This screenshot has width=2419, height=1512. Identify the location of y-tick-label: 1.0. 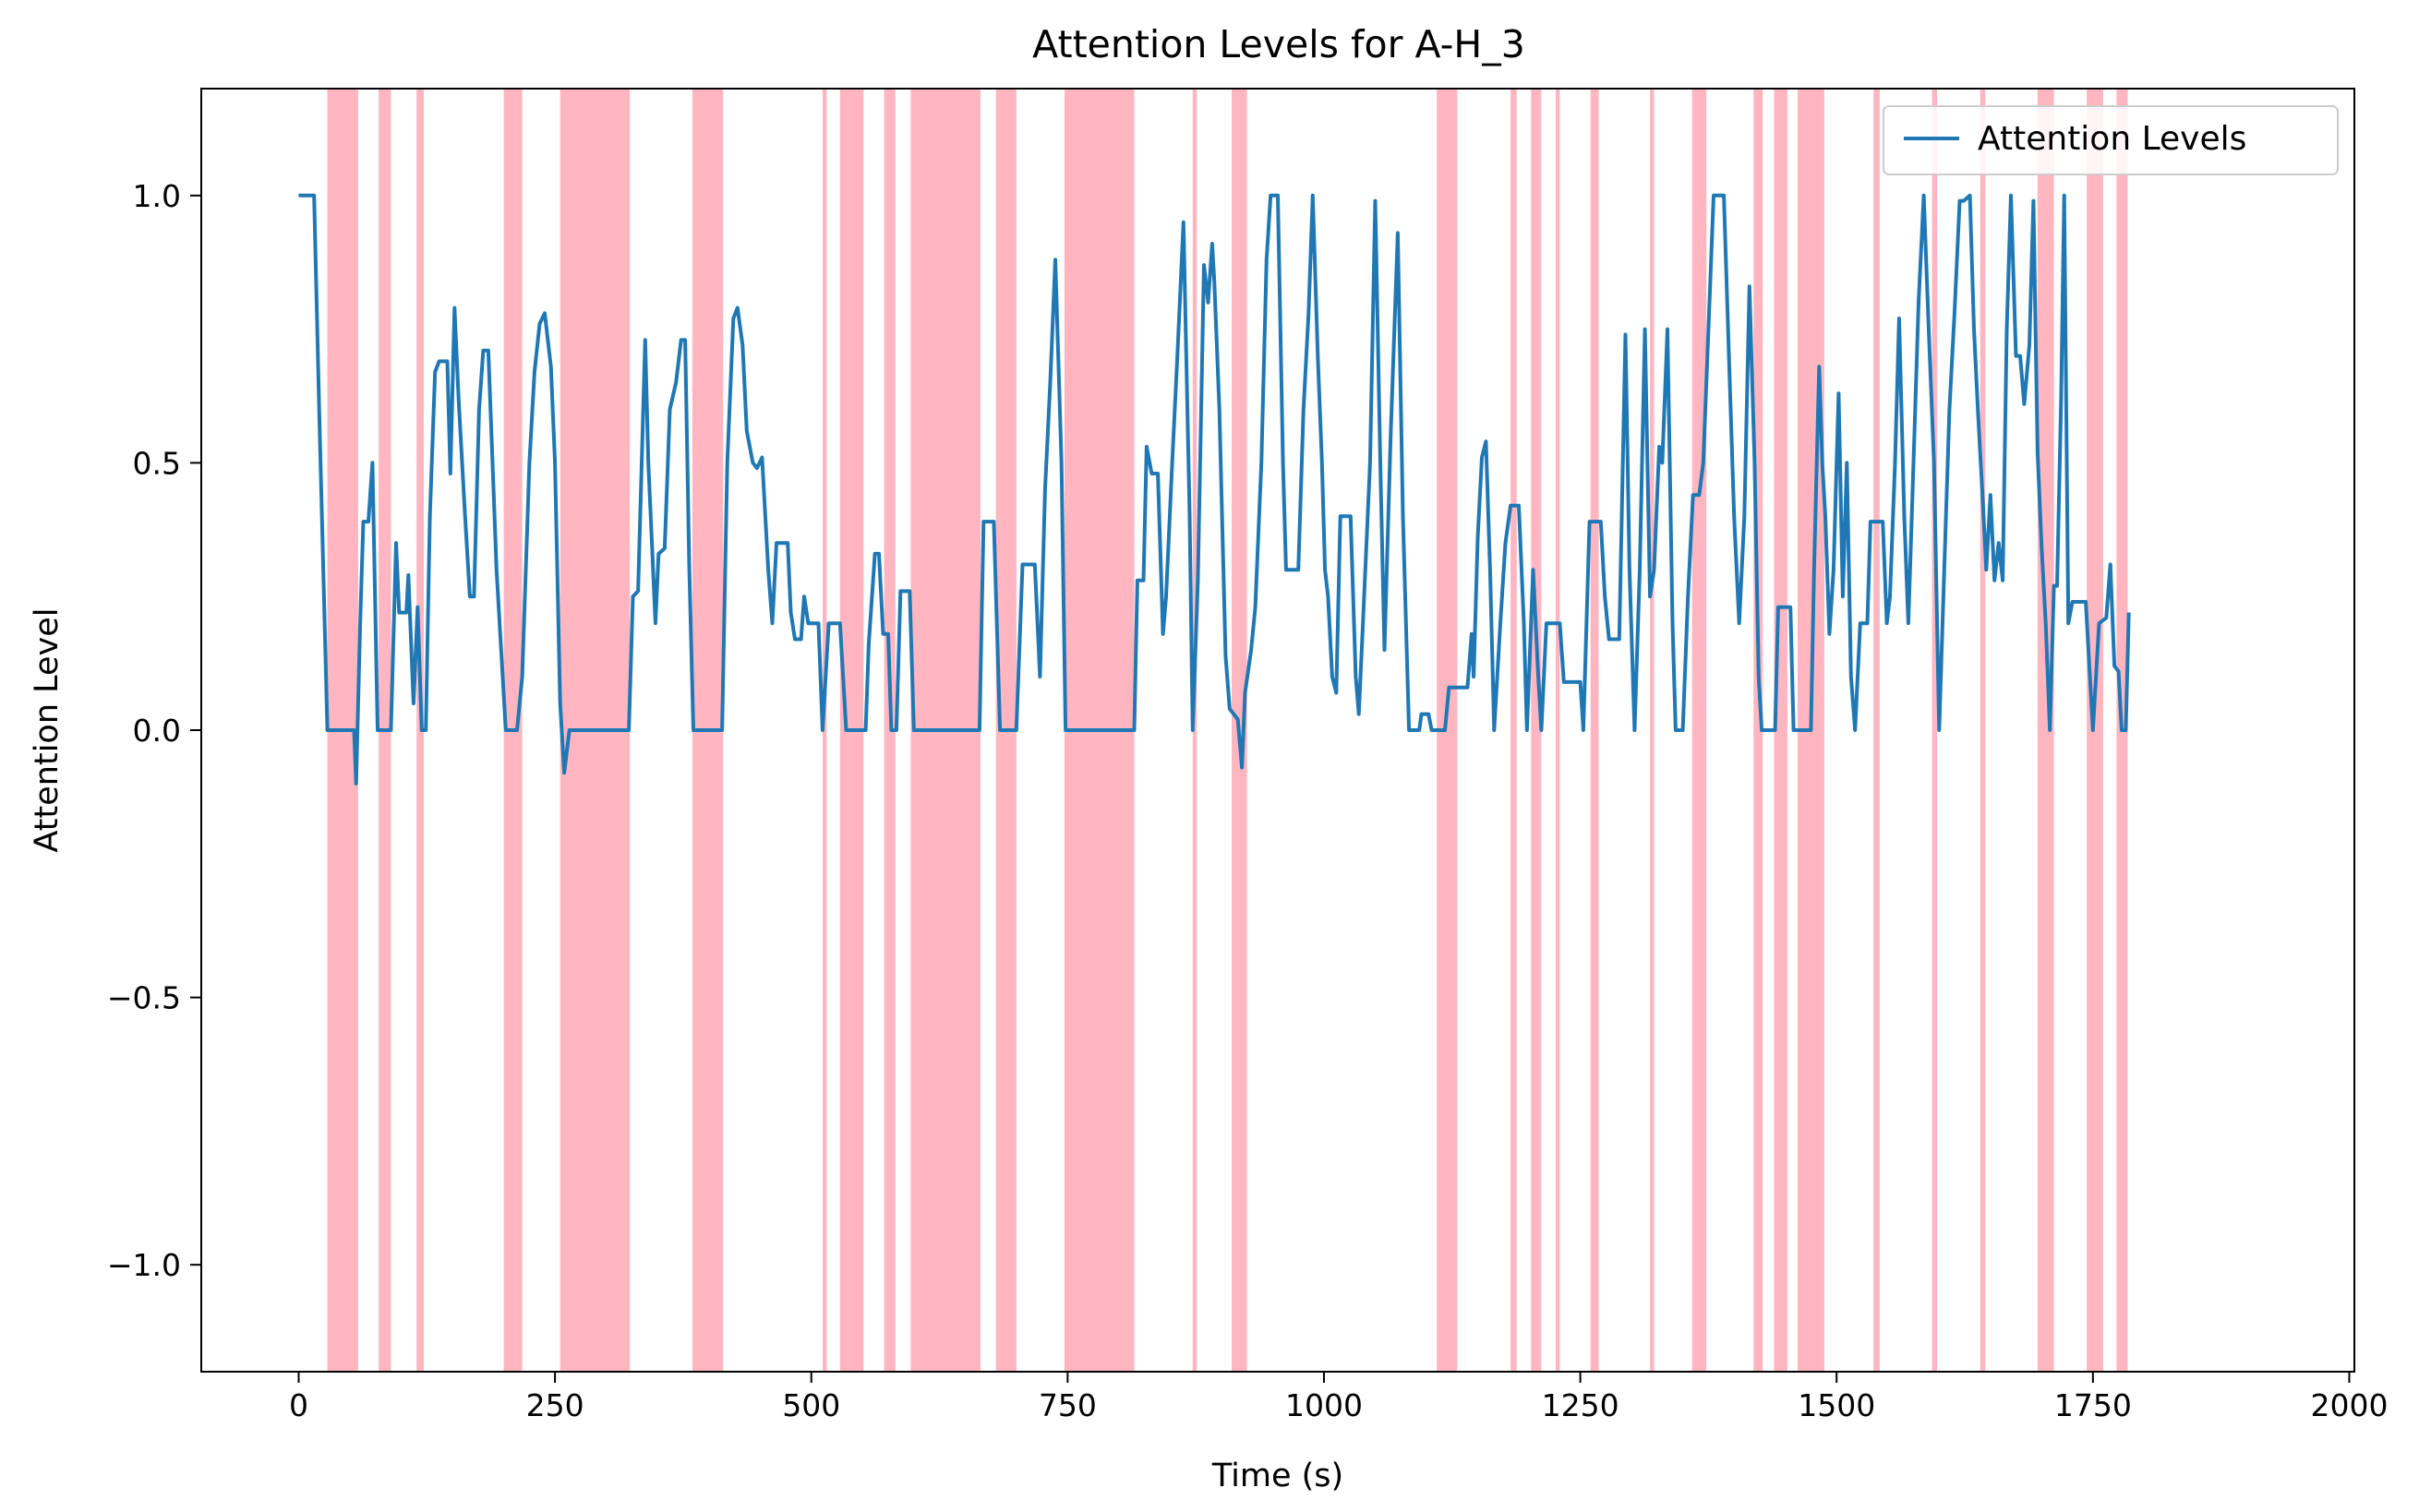
(157, 196).